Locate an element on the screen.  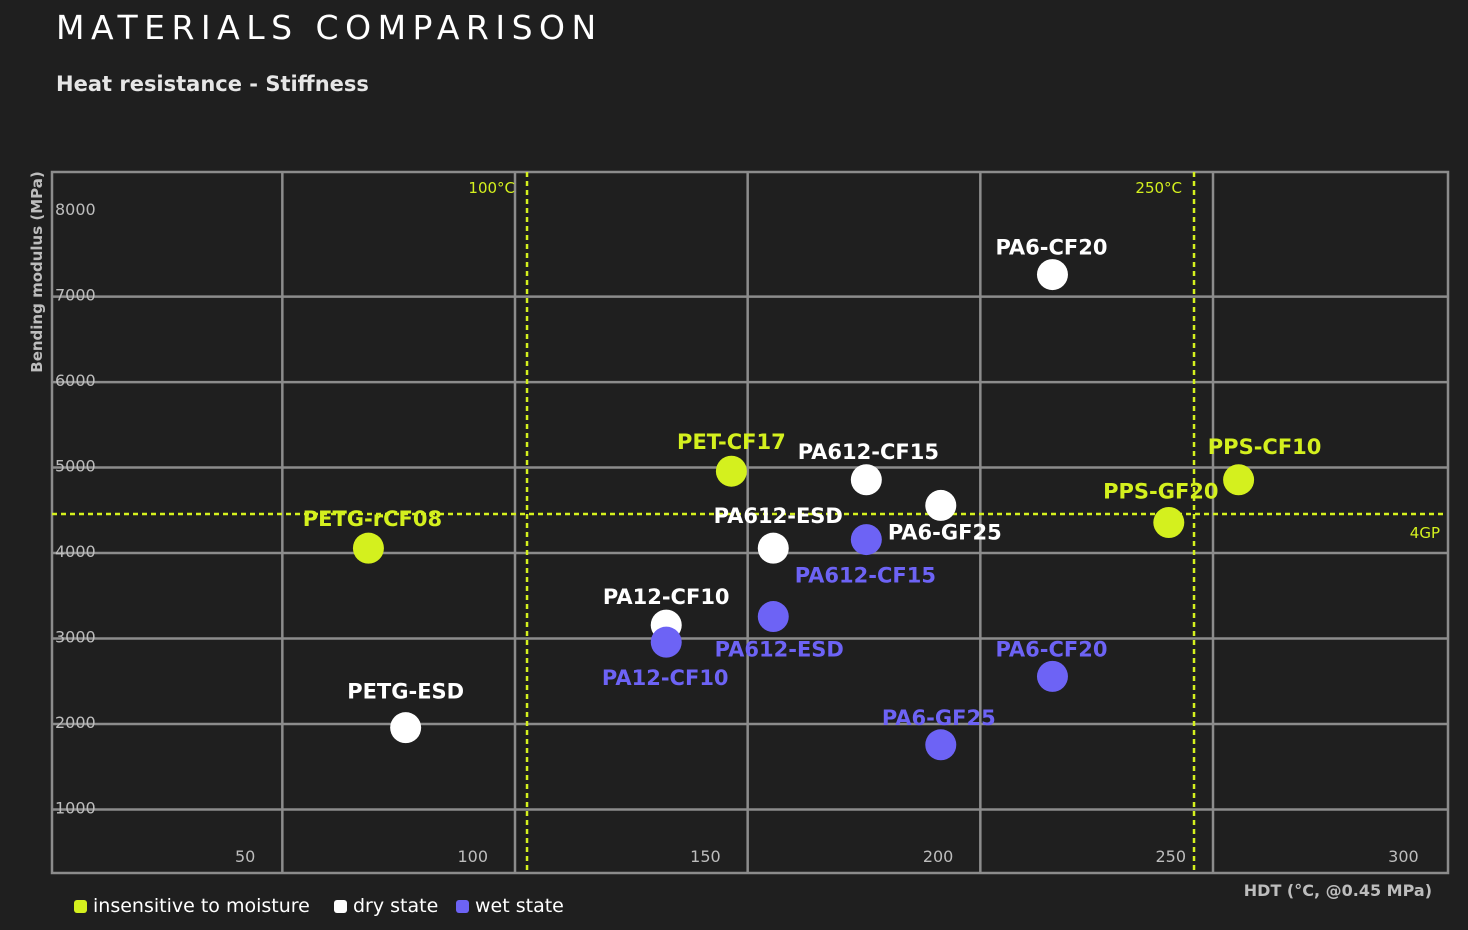
x-tick-label: 100 is located at coordinates (472, 856).